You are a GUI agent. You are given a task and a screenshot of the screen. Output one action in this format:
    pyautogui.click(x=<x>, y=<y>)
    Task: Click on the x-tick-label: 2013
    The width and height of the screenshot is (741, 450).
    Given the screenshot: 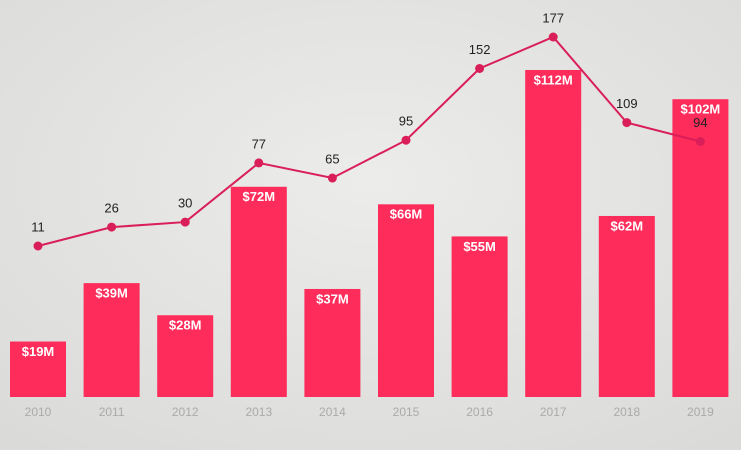 What is the action you would take?
    pyautogui.click(x=258, y=412)
    